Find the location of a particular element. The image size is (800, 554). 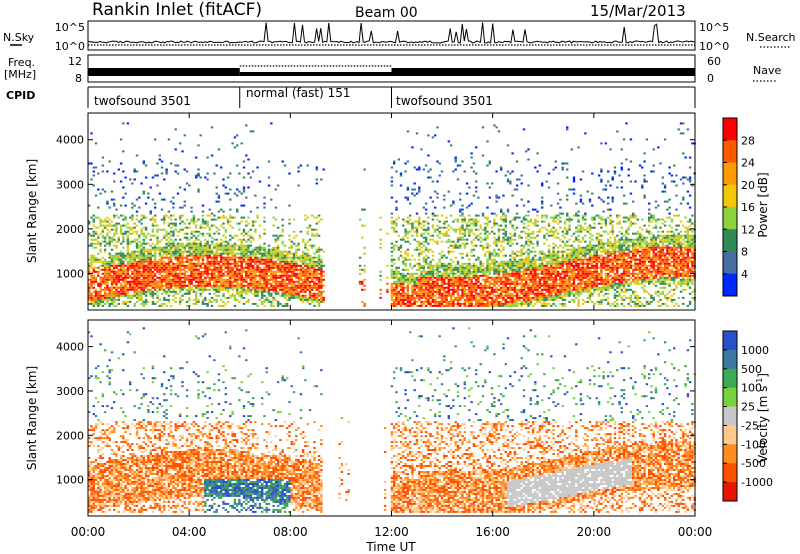

power-ytick-label: 2000 is located at coordinates (70, 229).